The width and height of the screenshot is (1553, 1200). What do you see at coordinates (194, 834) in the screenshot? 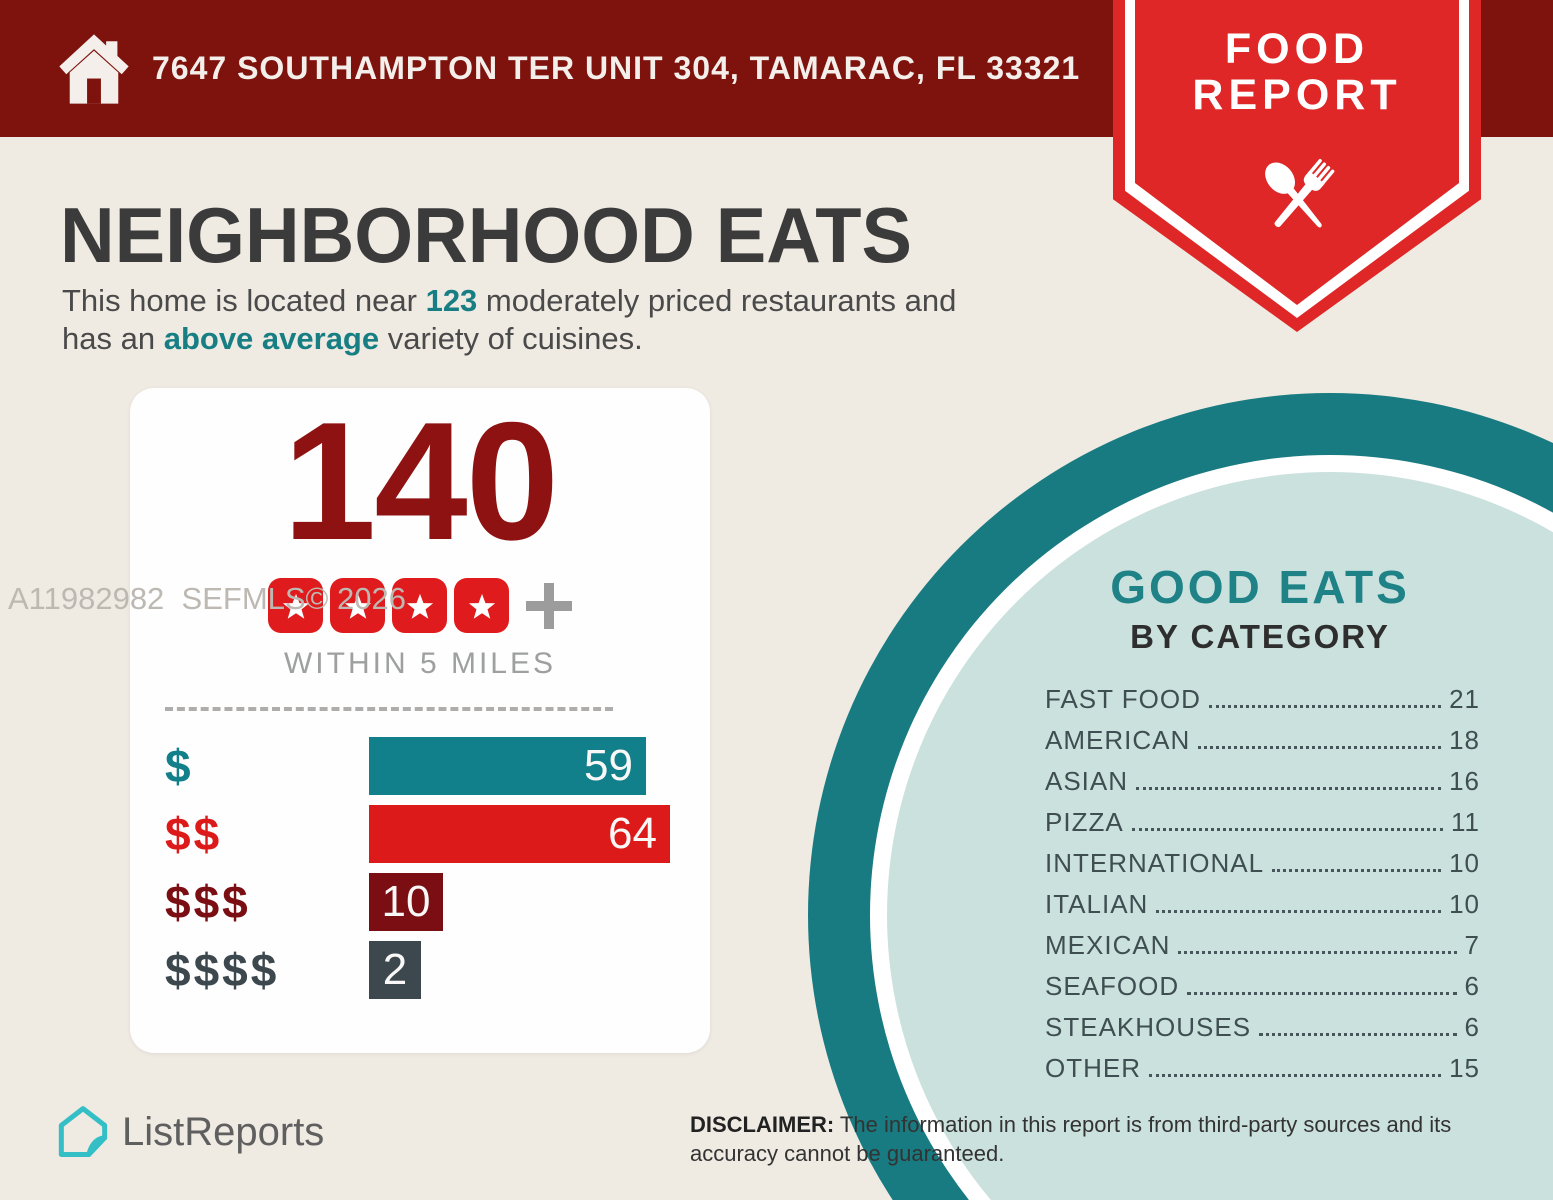
I see `bar-label: $$` at bounding box center [194, 834].